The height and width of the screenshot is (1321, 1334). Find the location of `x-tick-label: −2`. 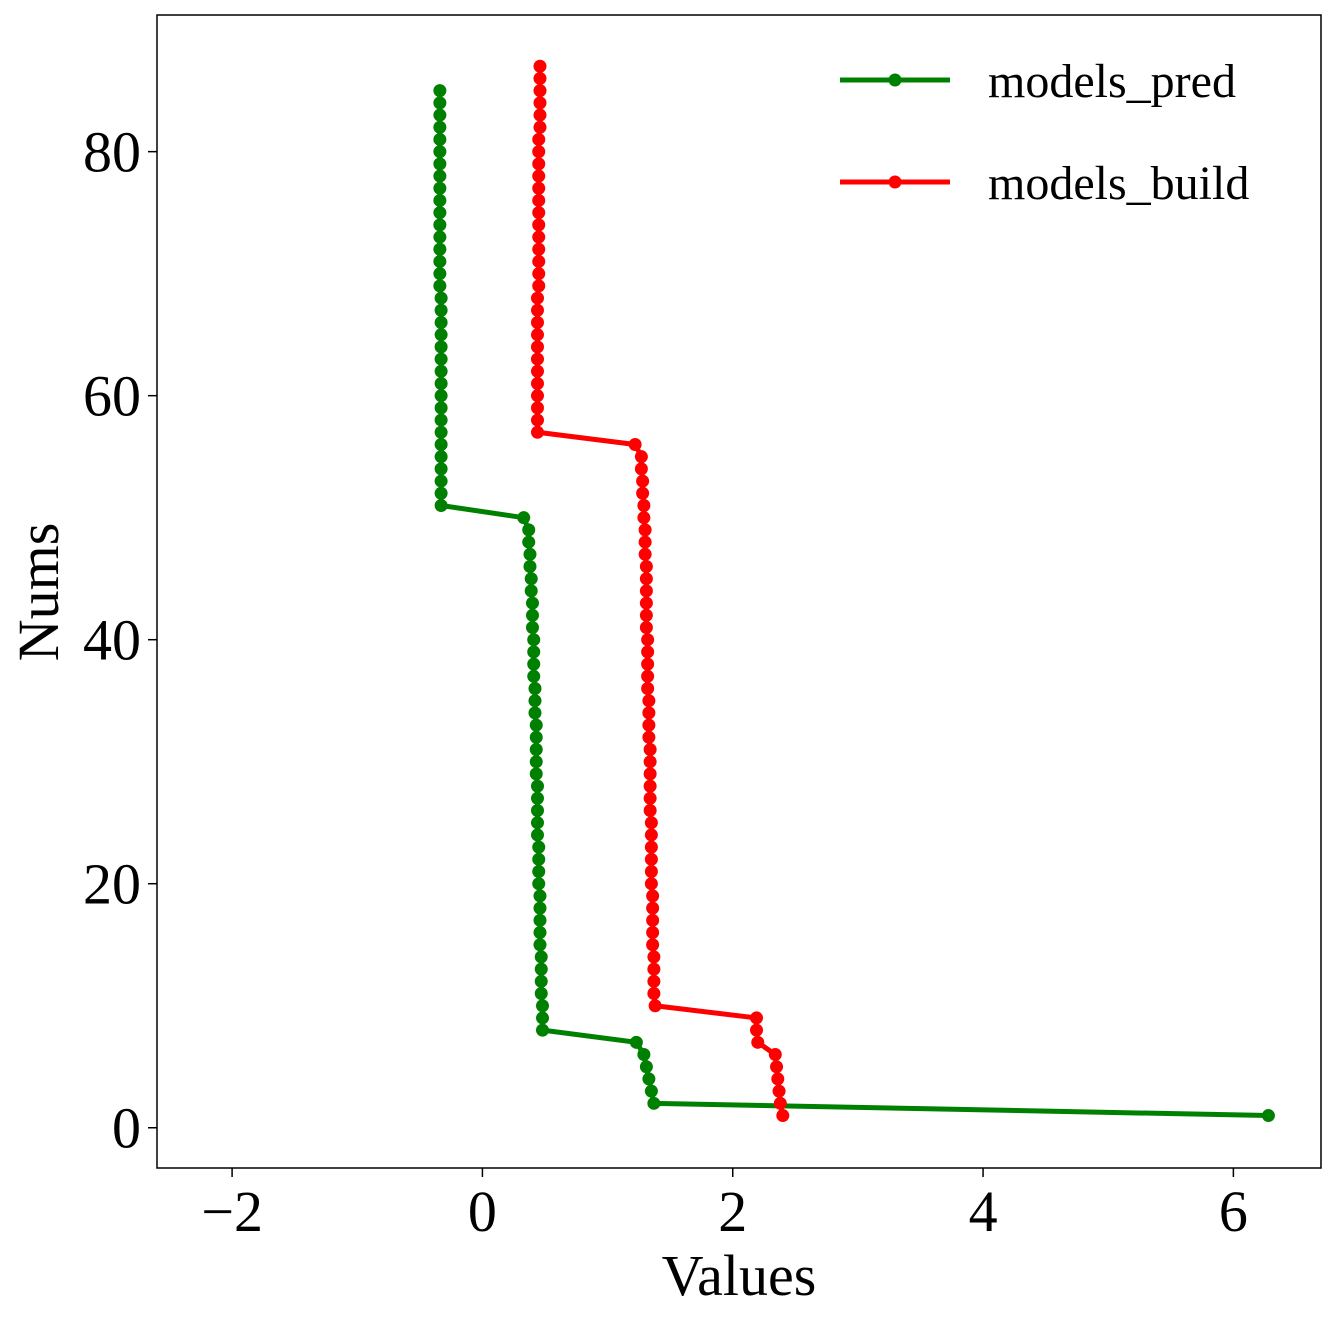

x-tick-label: −2 is located at coordinates (232, 1211).